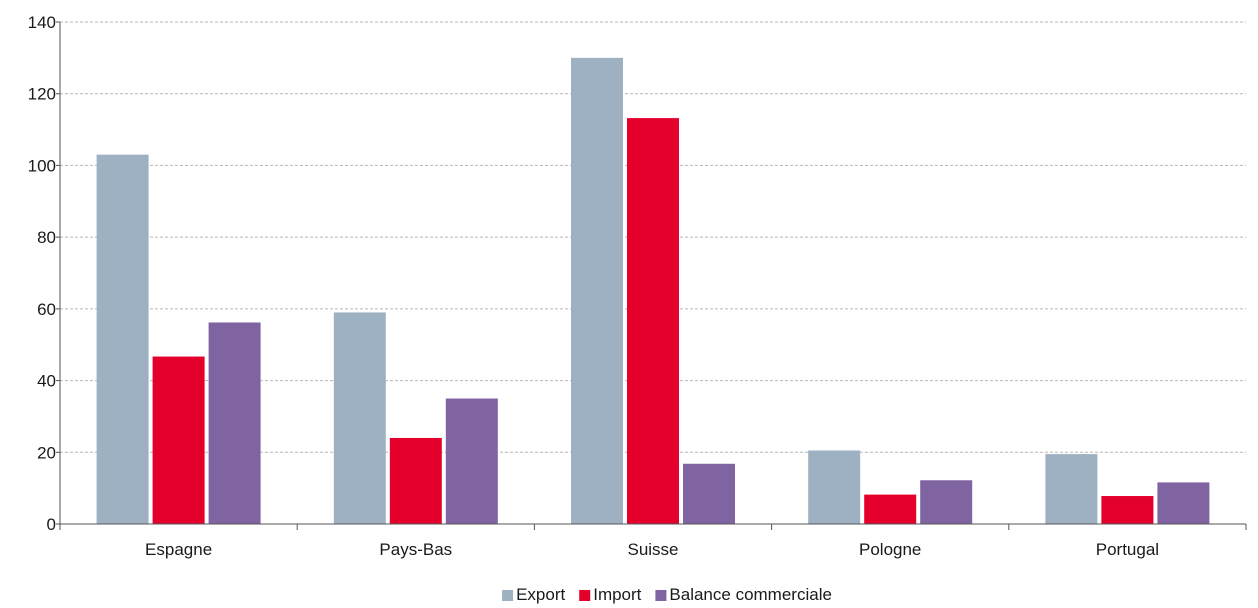 The image size is (1258, 608). Describe the element at coordinates (834, 487) in the screenshot. I see `bar-export-pologne` at that location.